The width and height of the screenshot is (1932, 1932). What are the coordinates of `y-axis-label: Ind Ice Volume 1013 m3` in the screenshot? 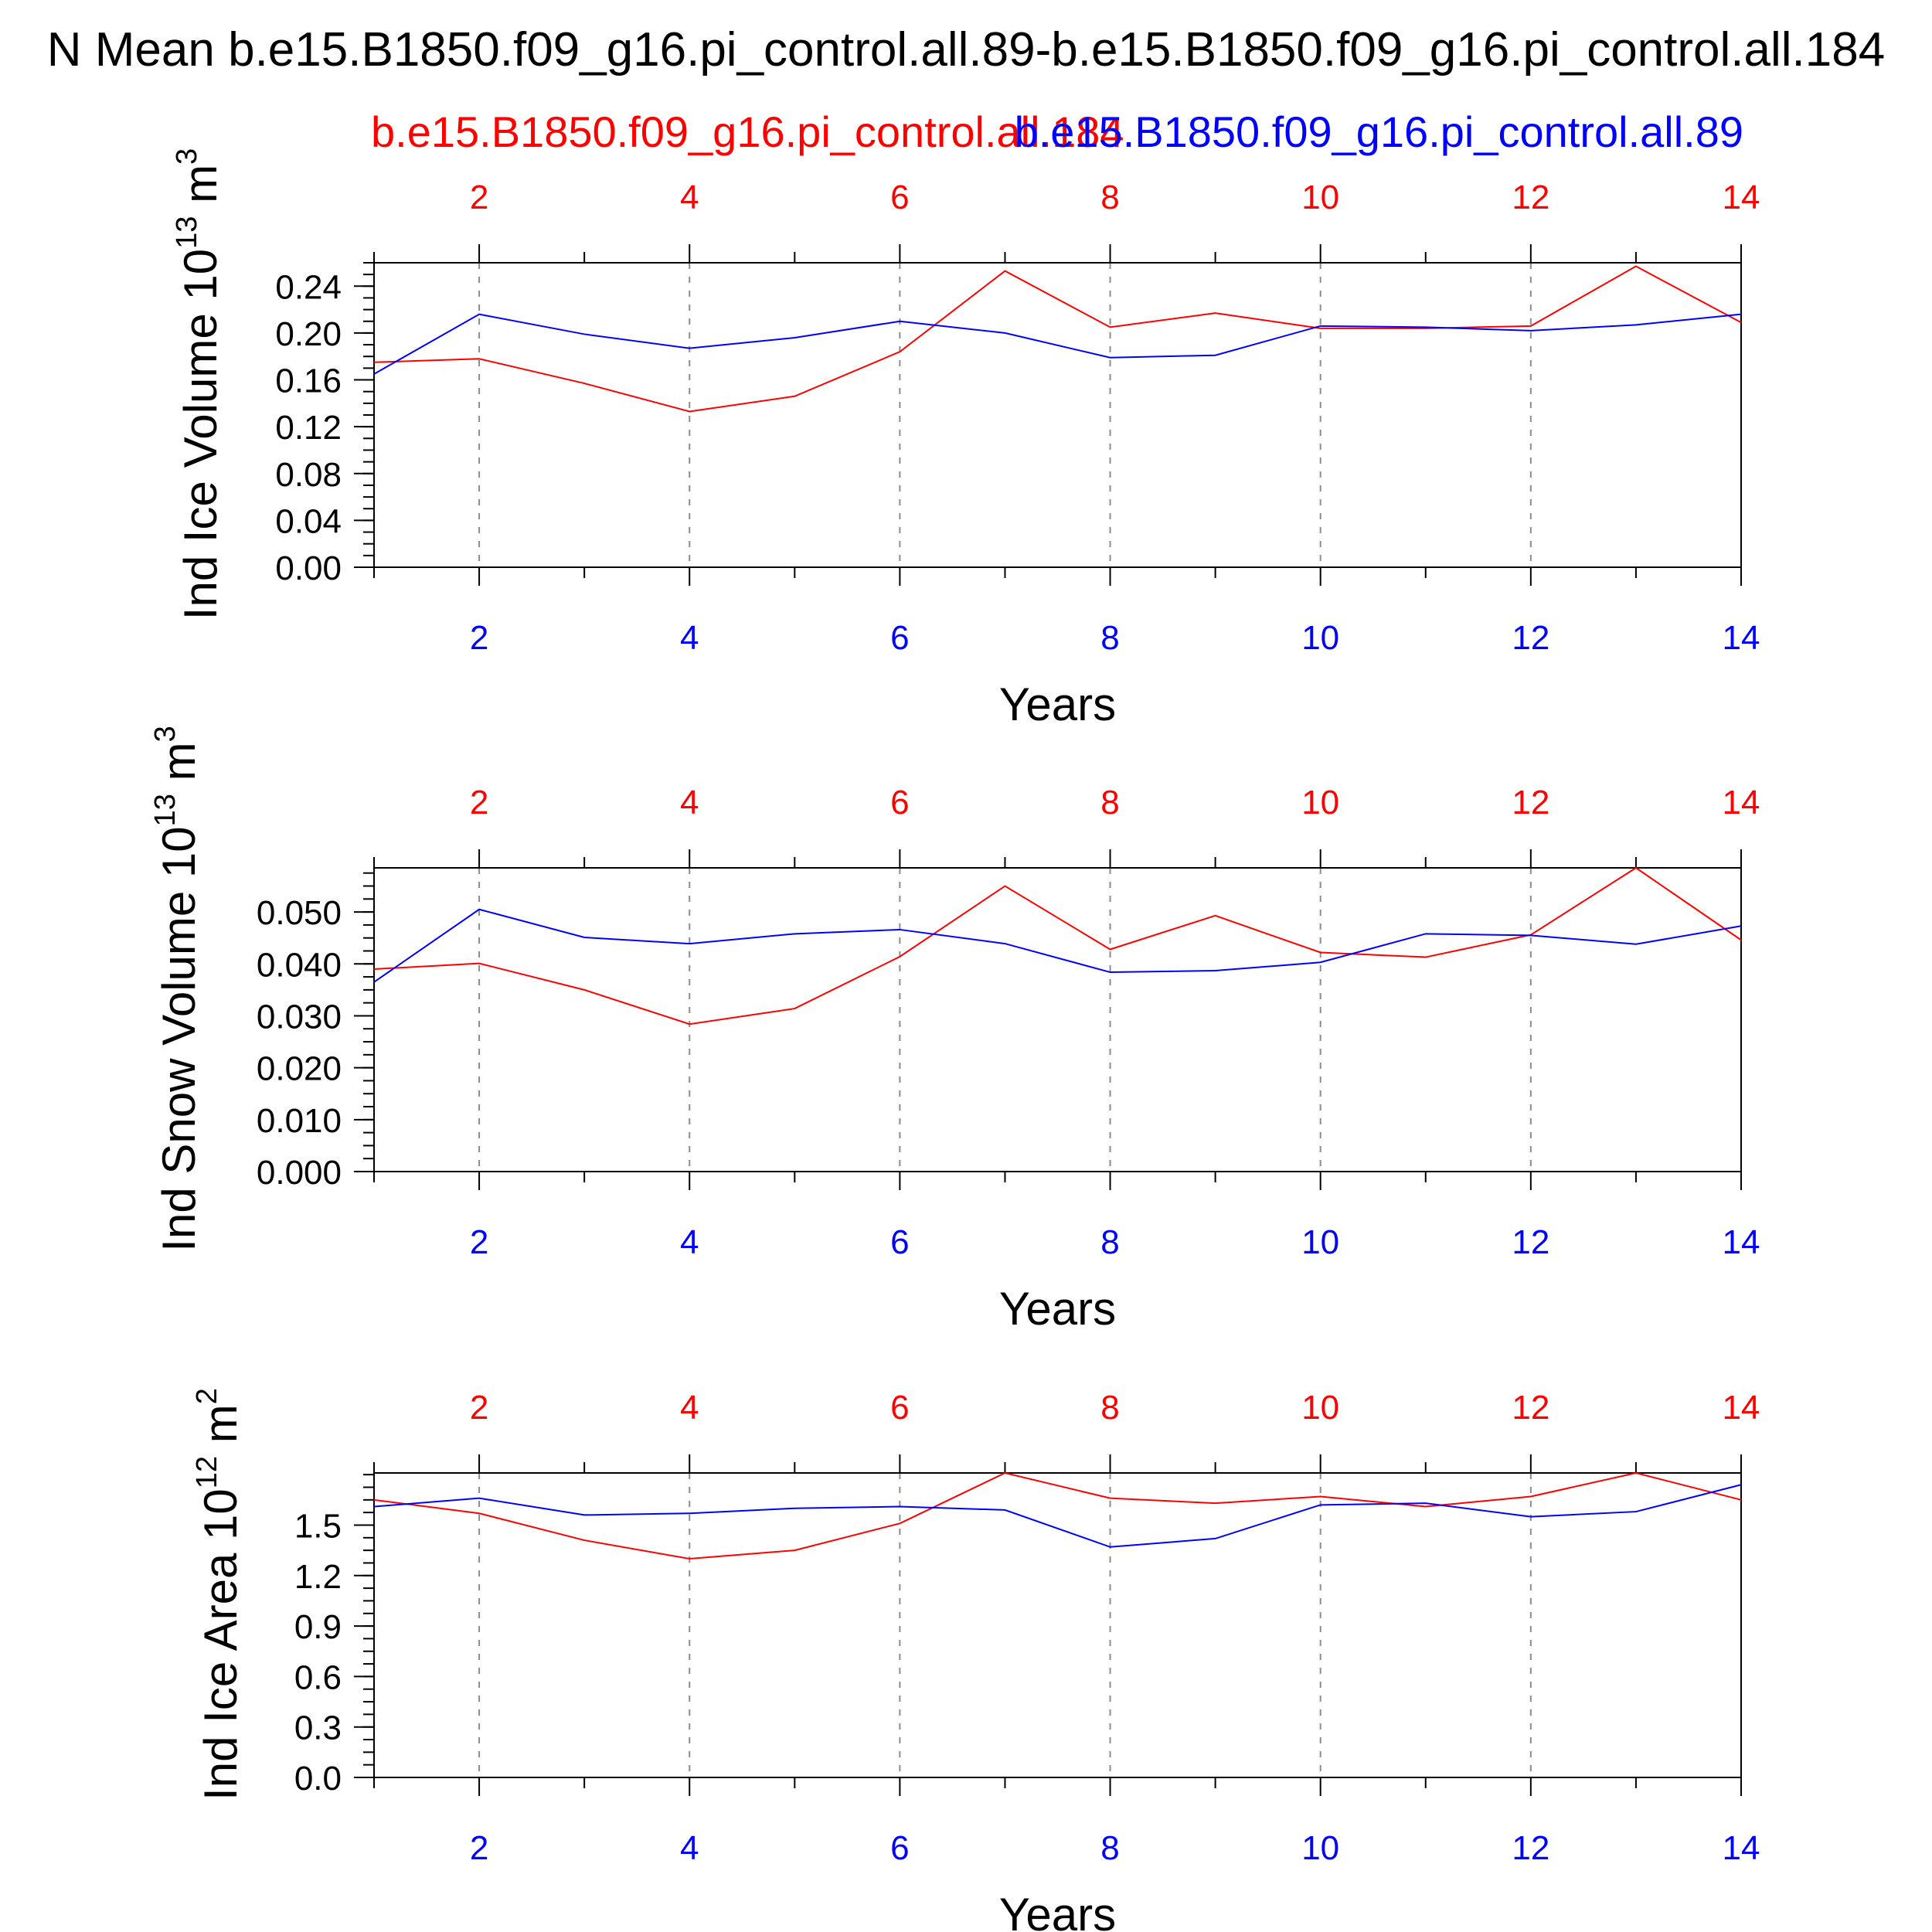 It's located at (198, 384).